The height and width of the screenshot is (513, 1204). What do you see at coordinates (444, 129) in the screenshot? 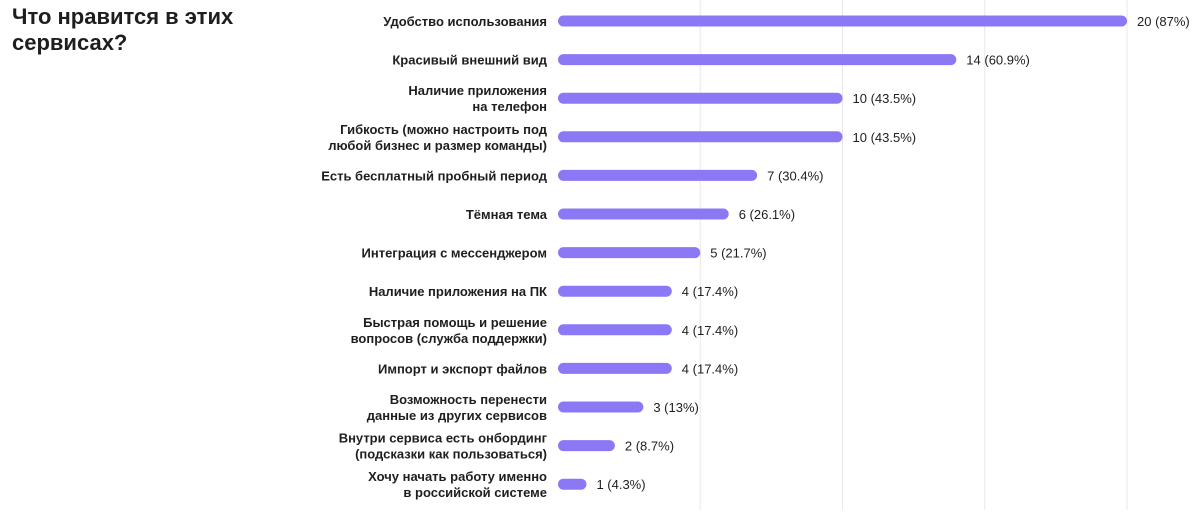
I see `category-label: Гибкость (можно настроить под` at bounding box center [444, 129].